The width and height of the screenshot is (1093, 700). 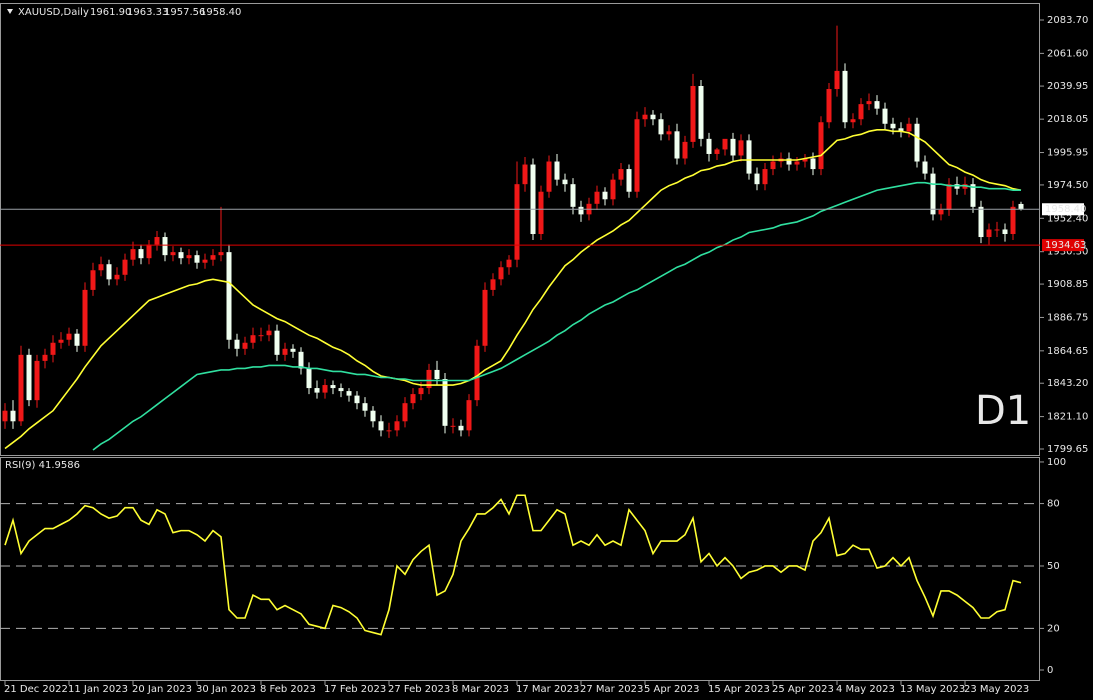 I want to click on x-tick-label: 8 Feb 2023, so click(x=288, y=689).